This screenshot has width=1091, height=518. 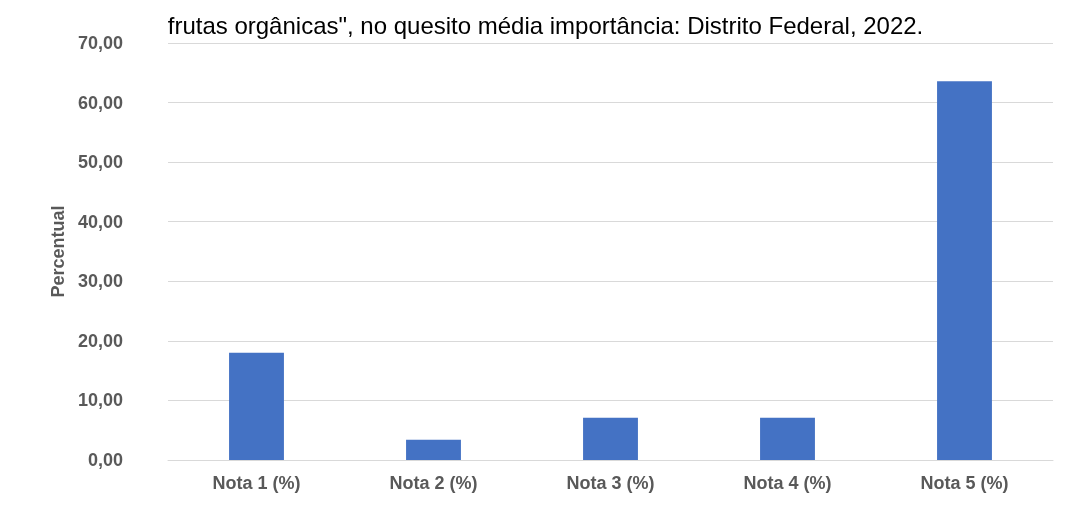 What do you see at coordinates (100, 43) in the screenshot?
I see `y-tick-label: 70,00` at bounding box center [100, 43].